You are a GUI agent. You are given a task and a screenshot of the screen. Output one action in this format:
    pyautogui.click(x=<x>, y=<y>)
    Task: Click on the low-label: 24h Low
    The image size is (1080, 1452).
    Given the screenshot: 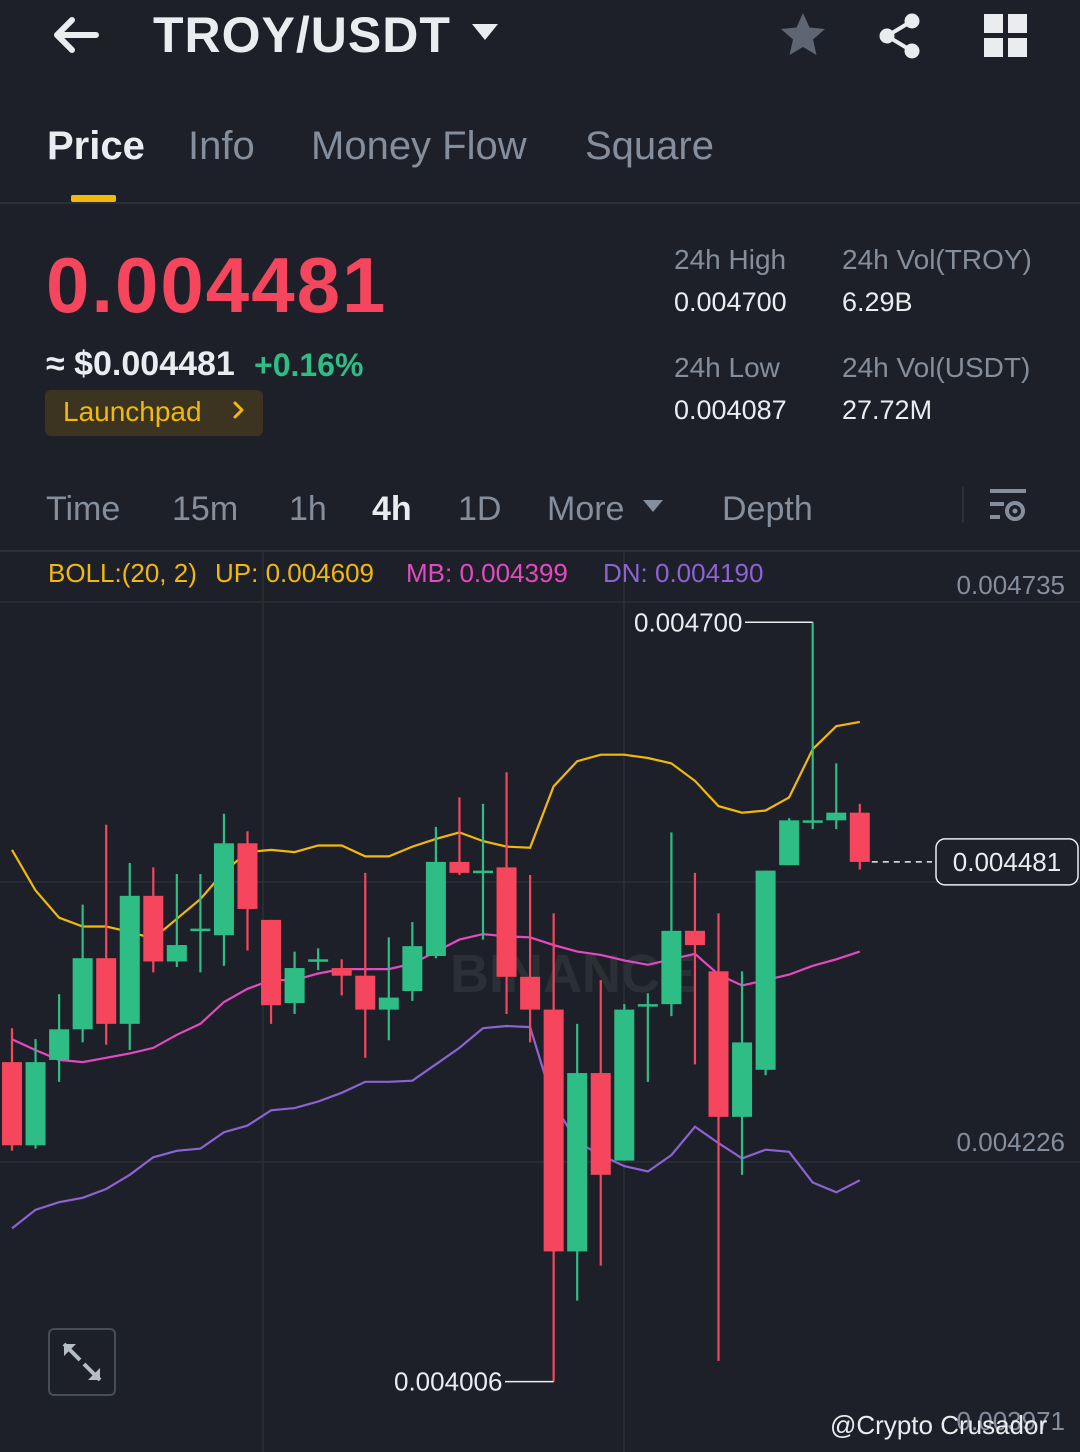 What is the action you would take?
    pyautogui.click(x=727, y=367)
    